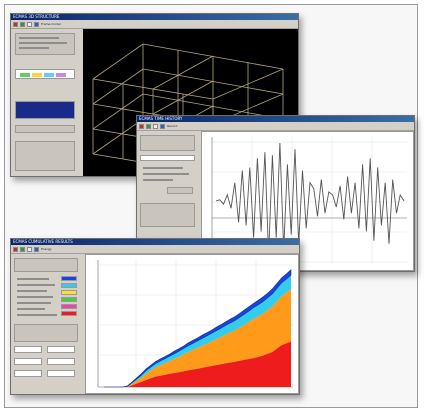 The height and width of the screenshot is (412, 424). I want to click on record-field, so click(167, 158).